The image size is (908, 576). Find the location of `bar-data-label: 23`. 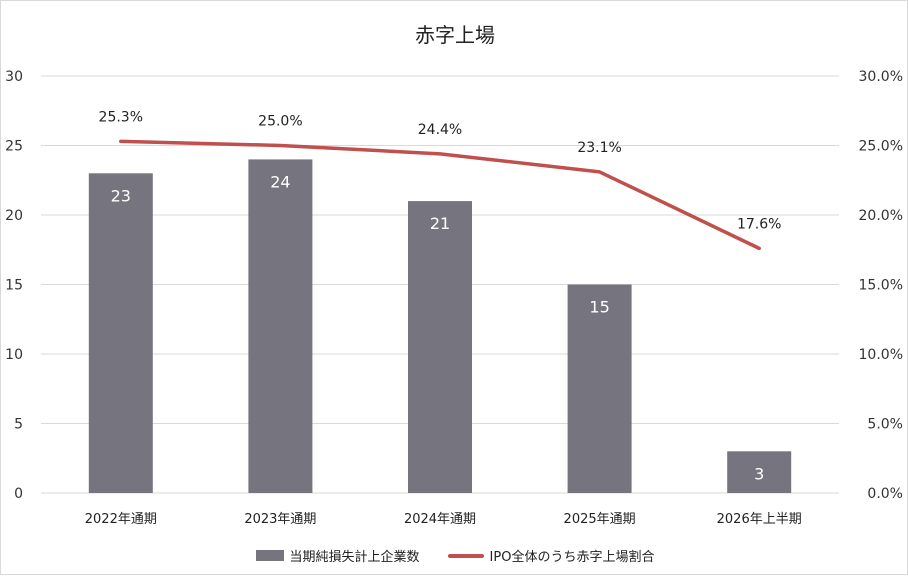

bar-data-label: 23 is located at coordinates (121, 195).